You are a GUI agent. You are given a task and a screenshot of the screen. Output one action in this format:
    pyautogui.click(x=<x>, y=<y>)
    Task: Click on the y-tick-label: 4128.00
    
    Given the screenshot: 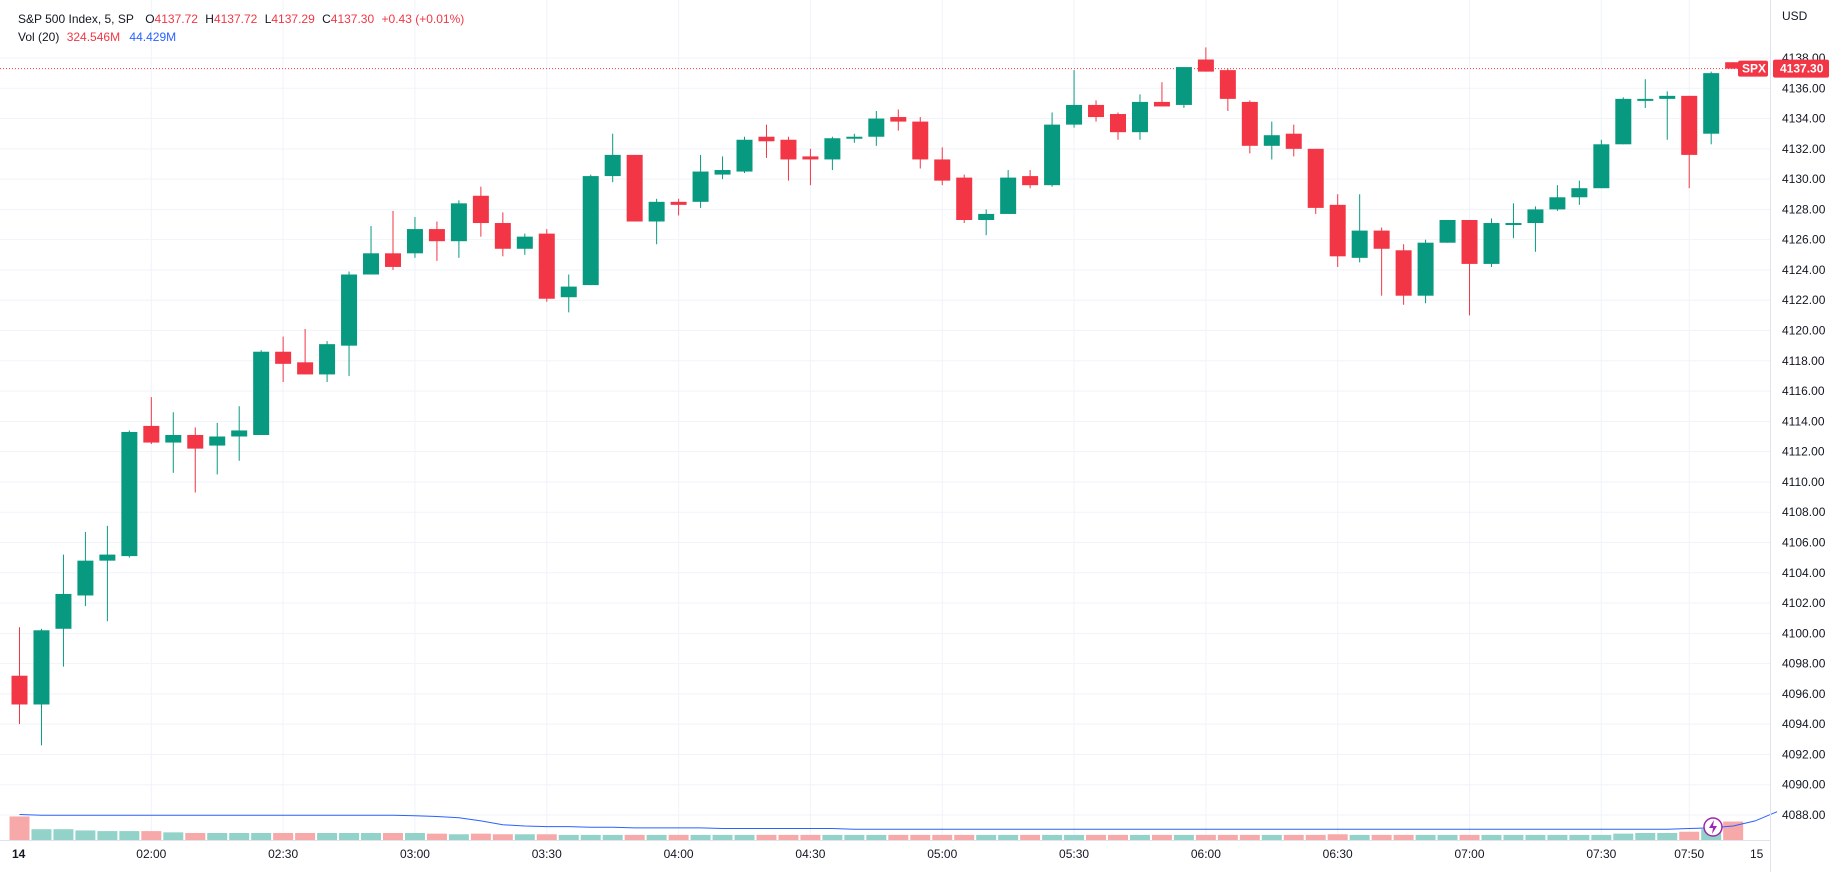 What is the action you would take?
    pyautogui.click(x=1804, y=209)
    